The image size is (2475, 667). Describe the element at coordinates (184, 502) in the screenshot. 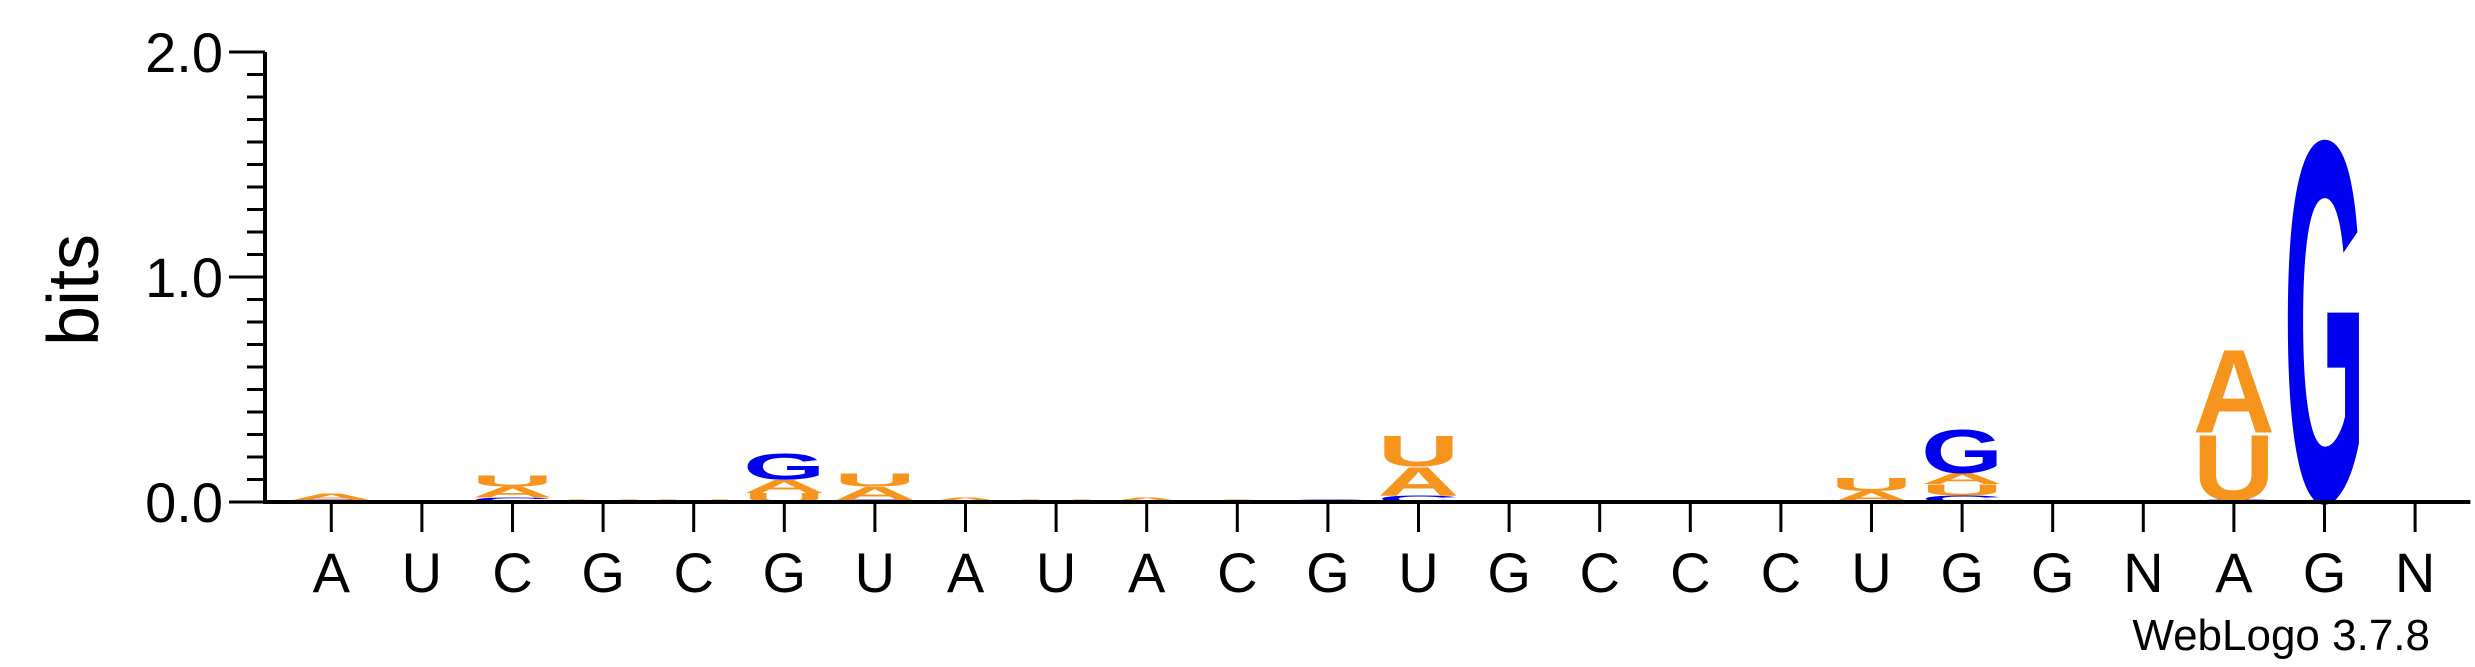

I see `y-tick-label: 0.0` at that location.